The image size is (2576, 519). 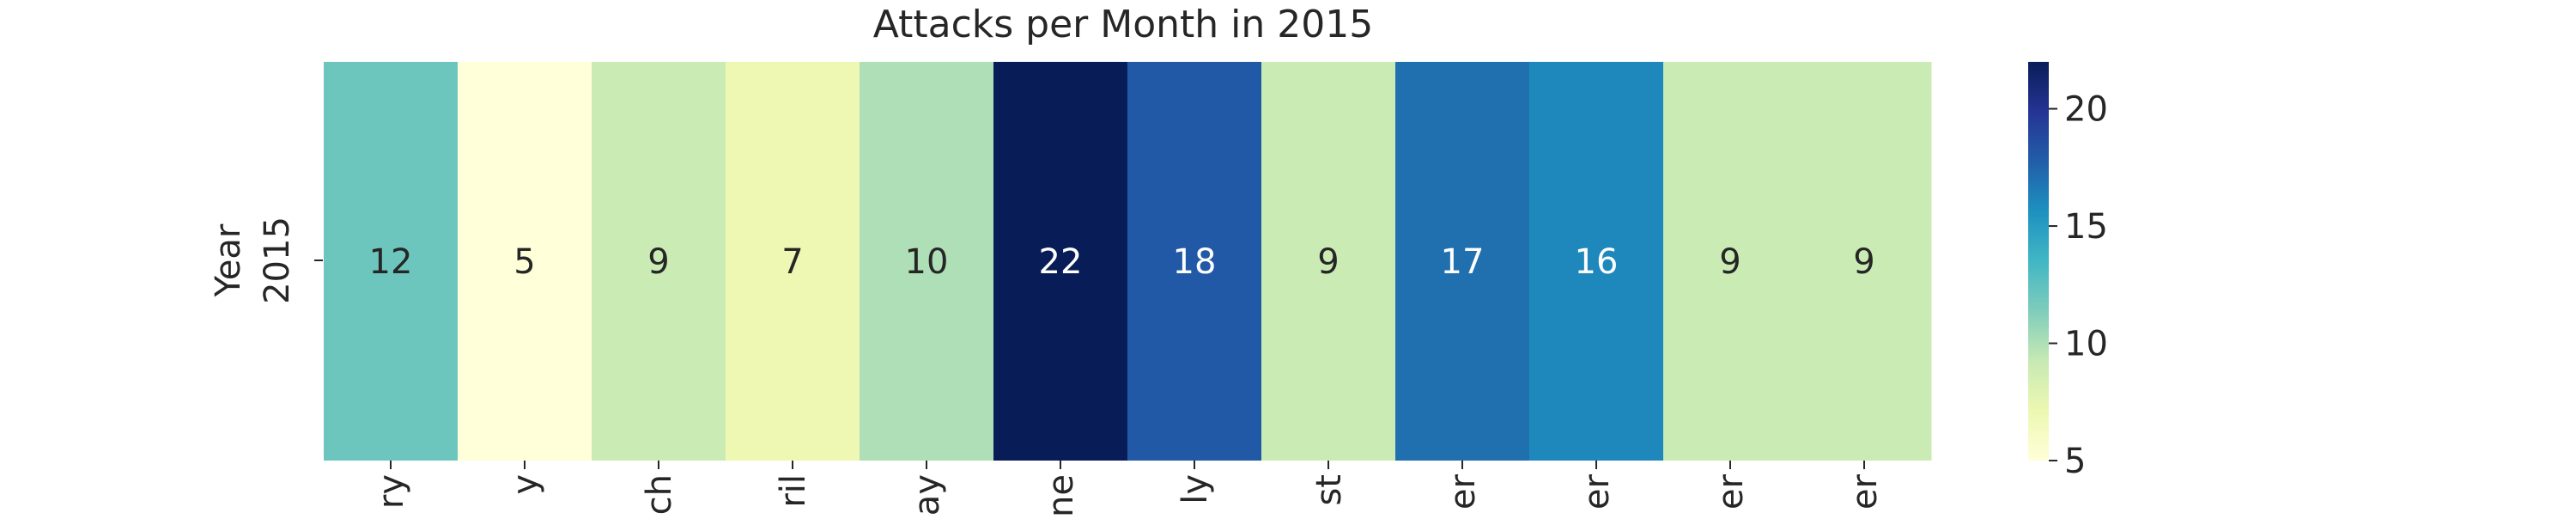 I want to click on cell-value-label: 5, so click(x=524, y=262).